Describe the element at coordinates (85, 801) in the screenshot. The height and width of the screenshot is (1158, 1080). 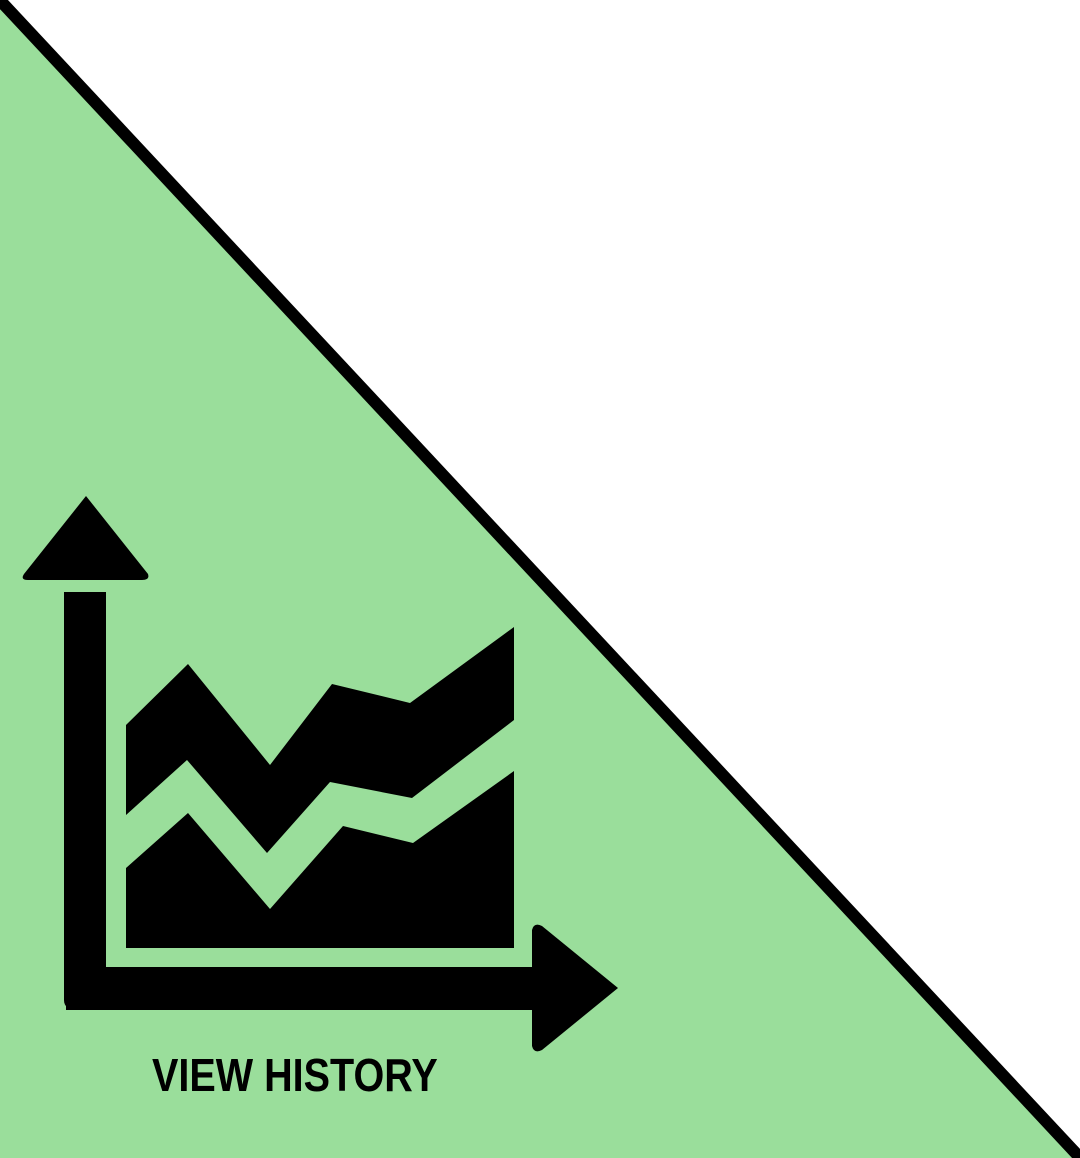
I see `y-axis-arrow` at that location.